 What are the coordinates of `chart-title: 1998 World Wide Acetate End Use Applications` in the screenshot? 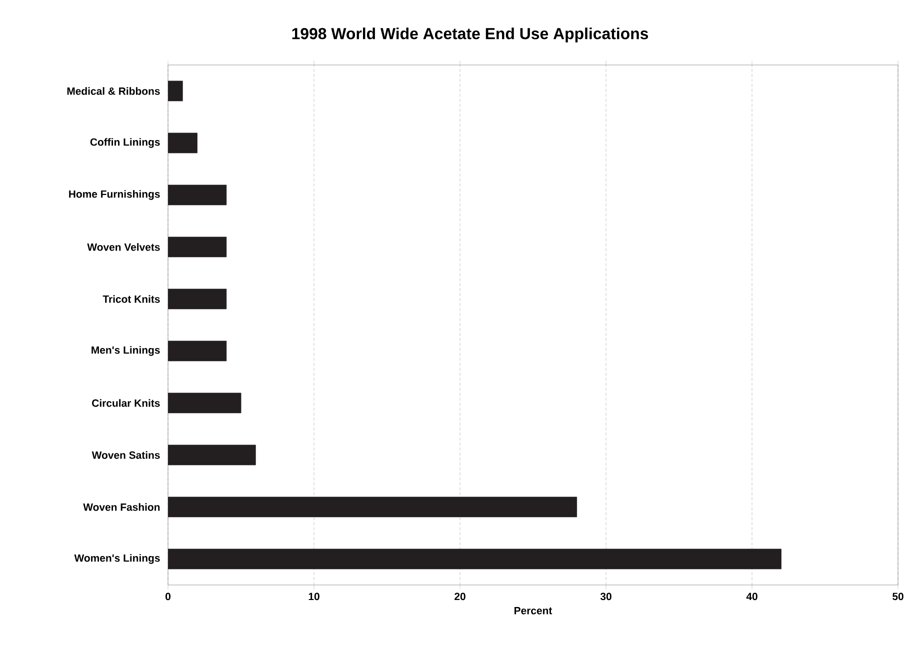 It's located at (470, 35).